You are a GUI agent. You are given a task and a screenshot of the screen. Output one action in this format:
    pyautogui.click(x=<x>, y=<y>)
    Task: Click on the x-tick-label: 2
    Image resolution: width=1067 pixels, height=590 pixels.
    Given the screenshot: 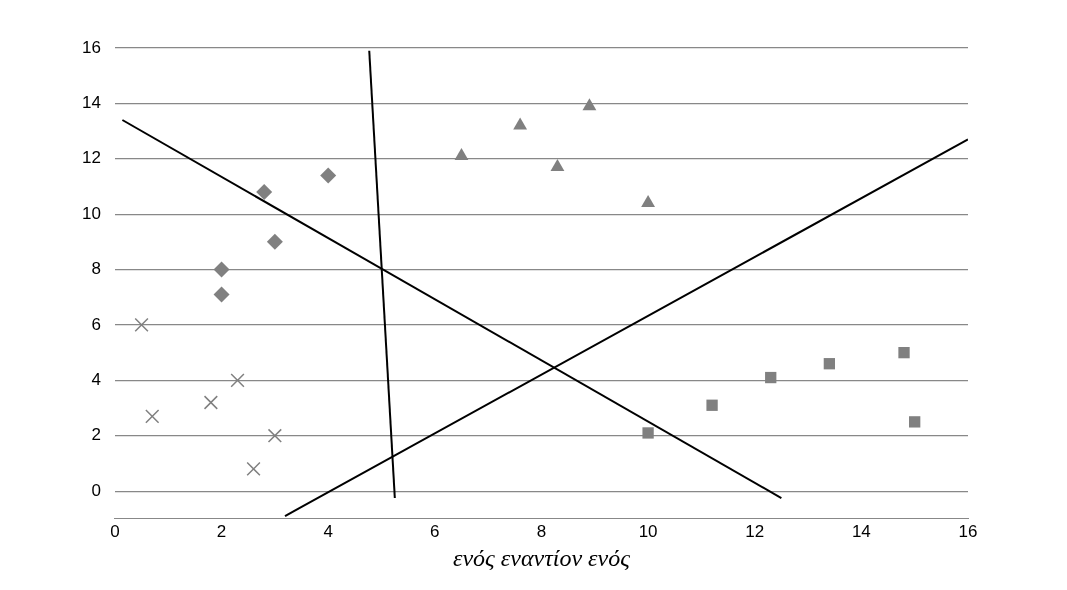 What is the action you would take?
    pyautogui.click(x=221, y=531)
    